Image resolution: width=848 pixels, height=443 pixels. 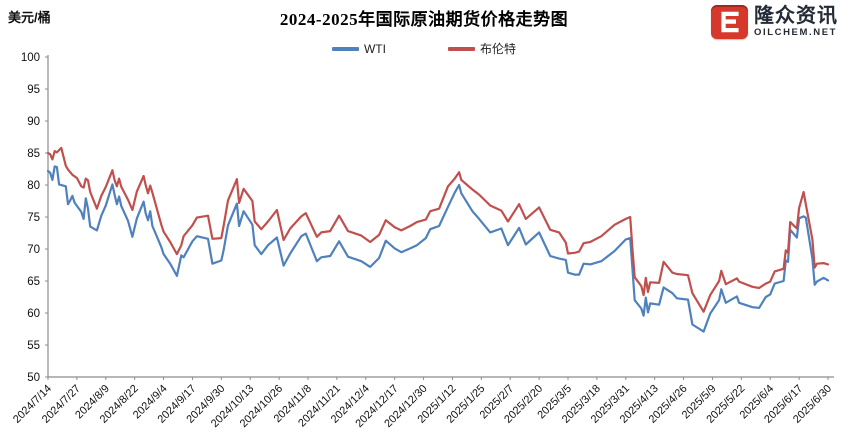 I want to click on legend-item-wti: WTI, so click(x=358, y=48).